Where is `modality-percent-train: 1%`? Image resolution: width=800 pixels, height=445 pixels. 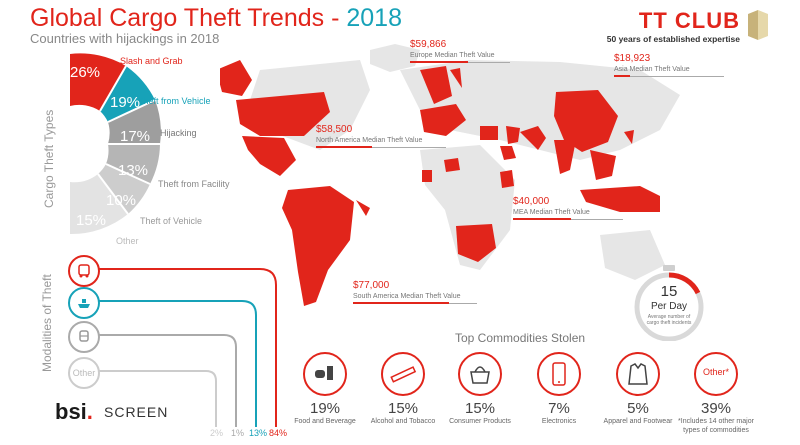 modality-percent-train: 1% is located at coordinates (238, 433).